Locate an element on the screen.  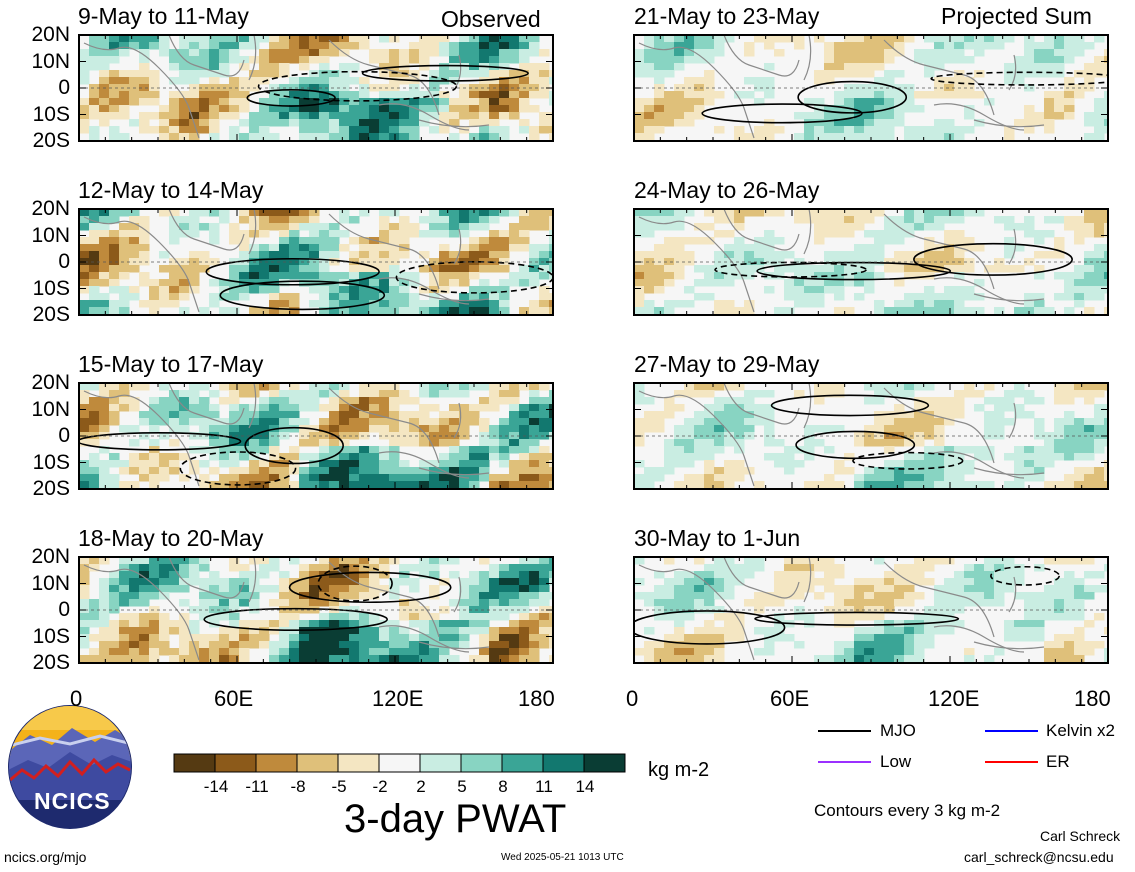
colorbar-label: -2 is located at coordinates (380, 786).